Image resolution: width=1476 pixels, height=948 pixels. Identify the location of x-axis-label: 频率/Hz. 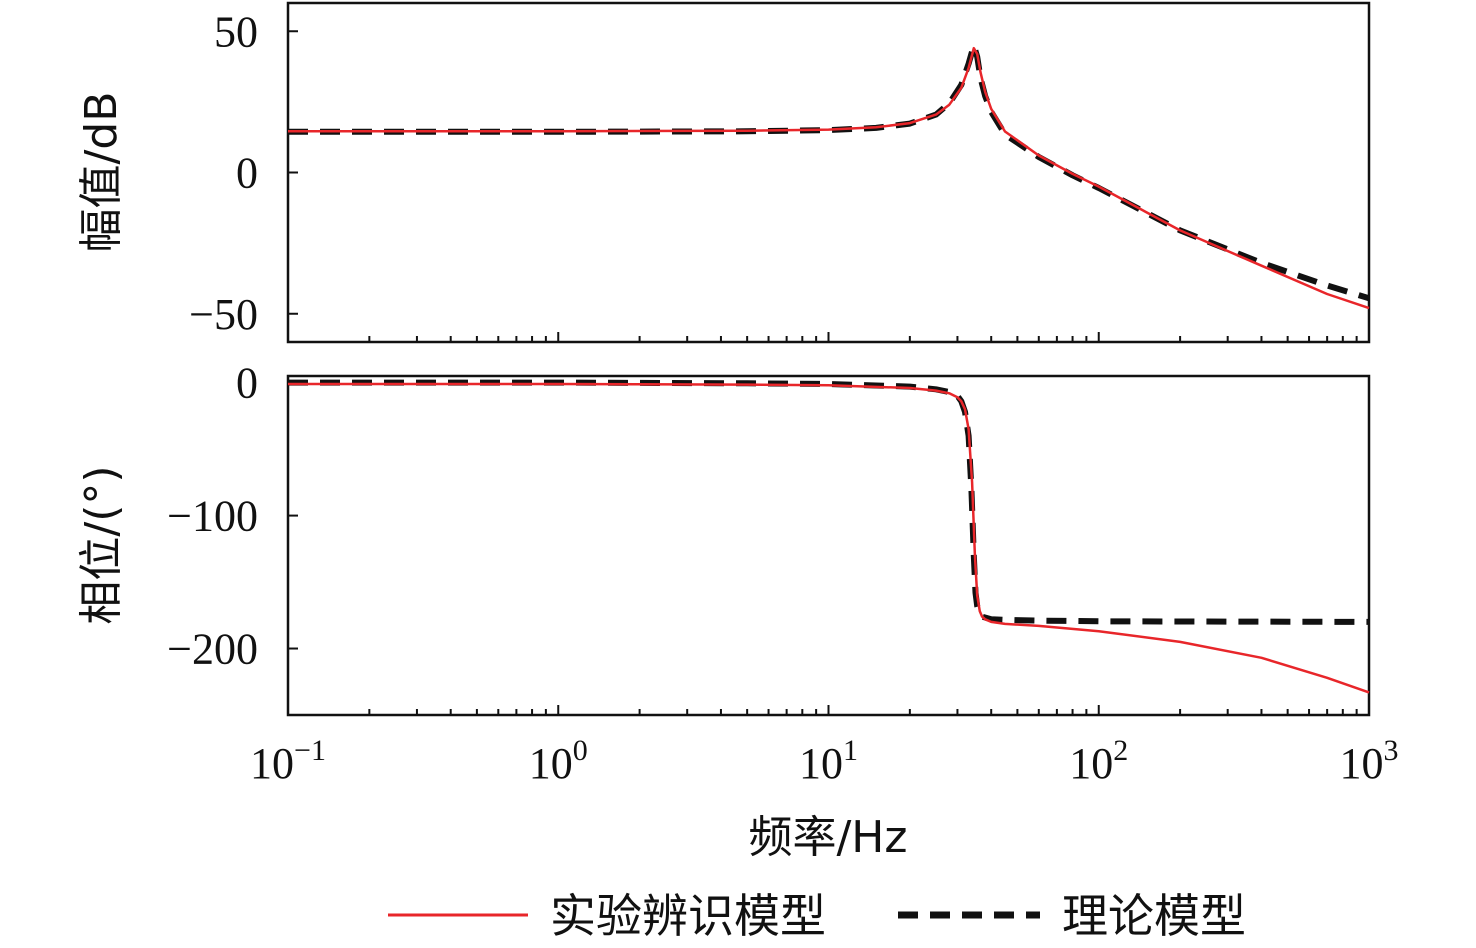
(827, 837).